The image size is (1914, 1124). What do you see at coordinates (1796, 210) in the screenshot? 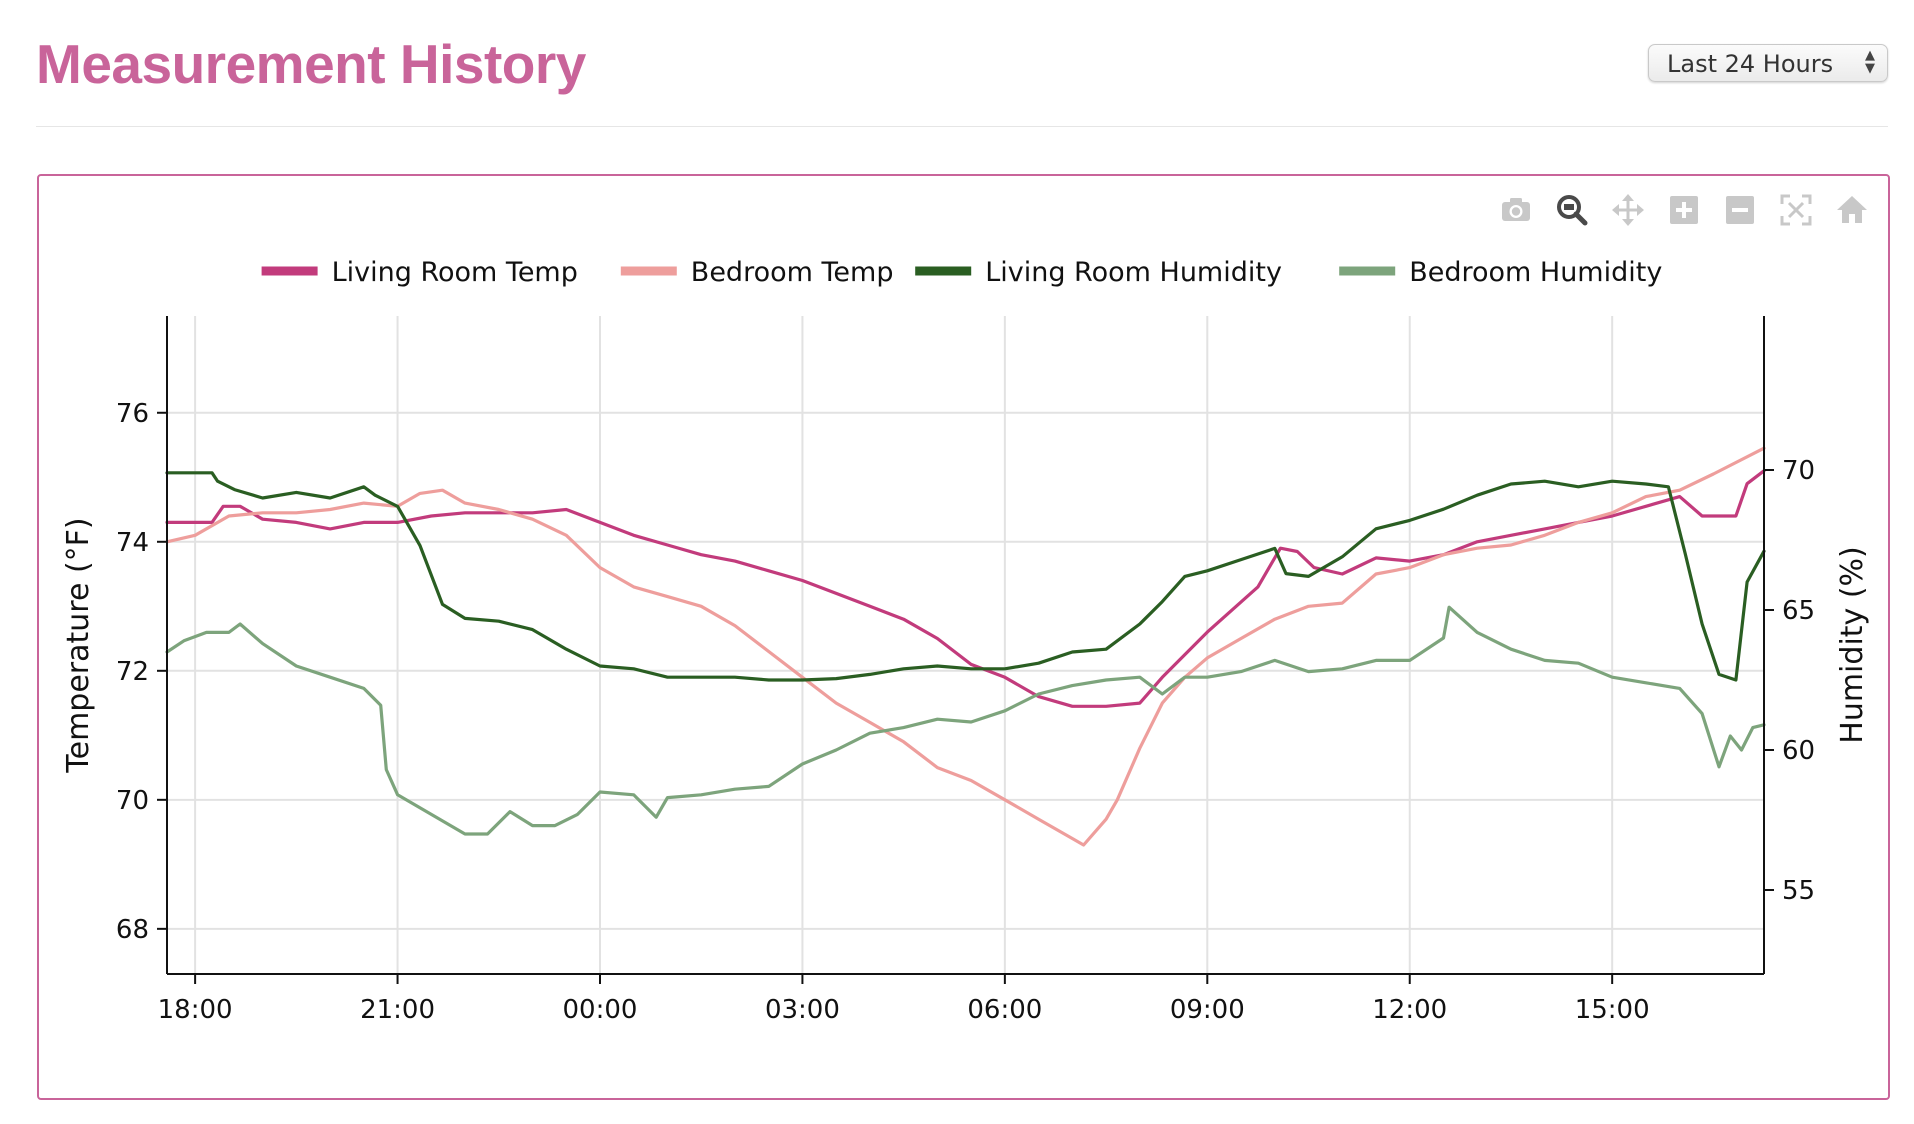
I see `autoscale-icon` at bounding box center [1796, 210].